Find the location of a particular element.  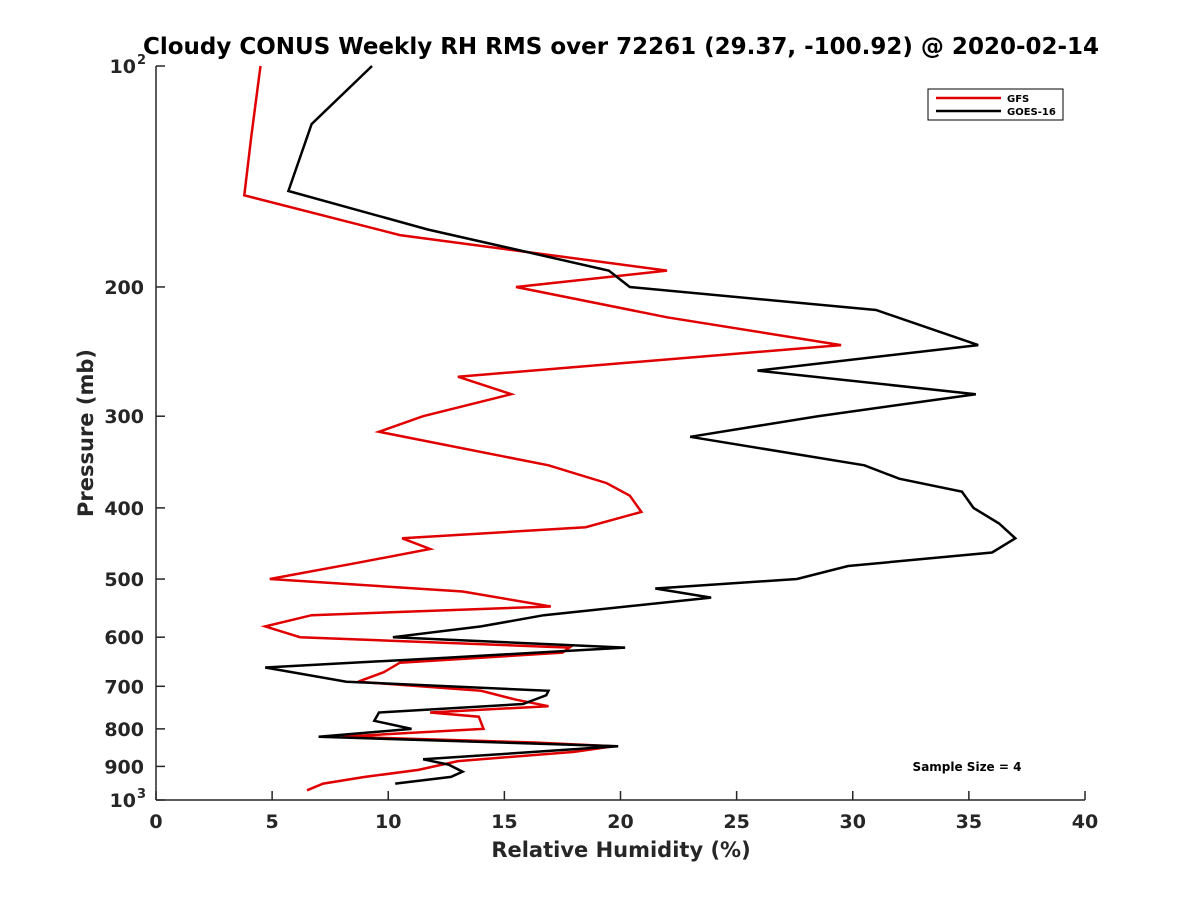

x-tick-label: 20 is located at coordinates (620, 822).